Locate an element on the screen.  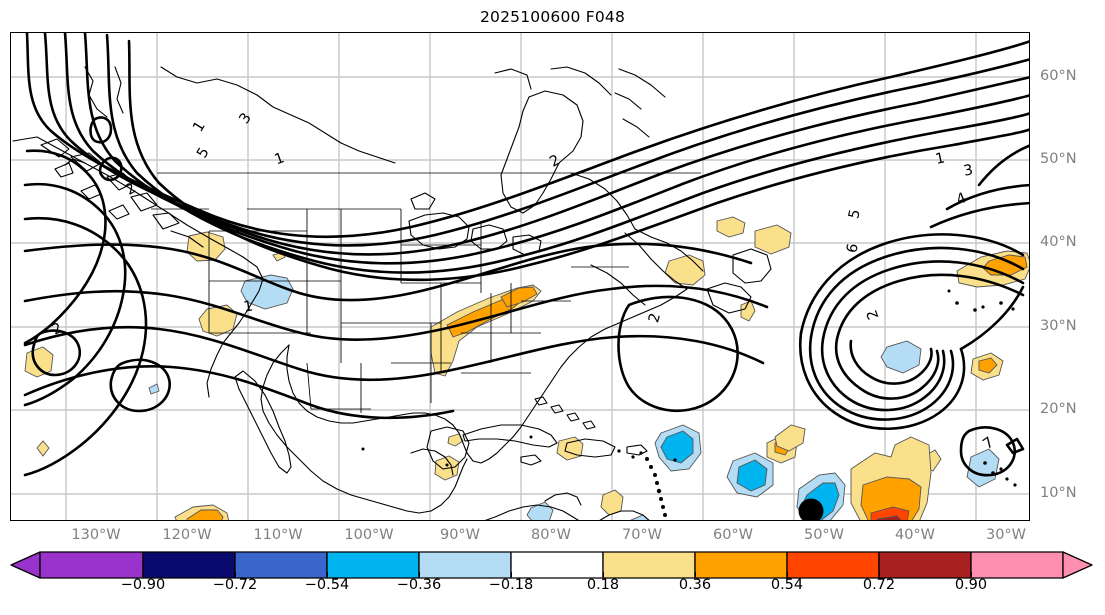
lon-label-60w: 60°W is located at coordinates (733, 535).